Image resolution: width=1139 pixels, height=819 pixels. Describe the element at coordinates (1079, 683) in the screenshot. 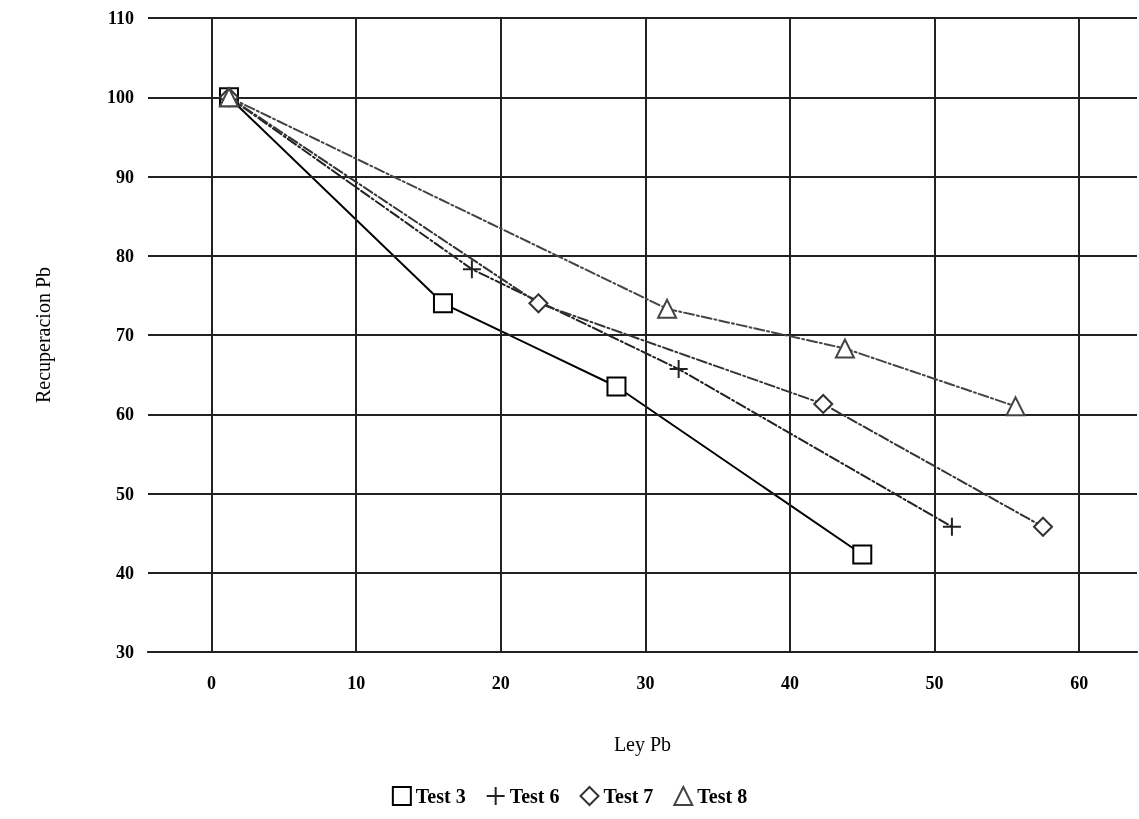

I see `x-tick-label: 60` at that location.